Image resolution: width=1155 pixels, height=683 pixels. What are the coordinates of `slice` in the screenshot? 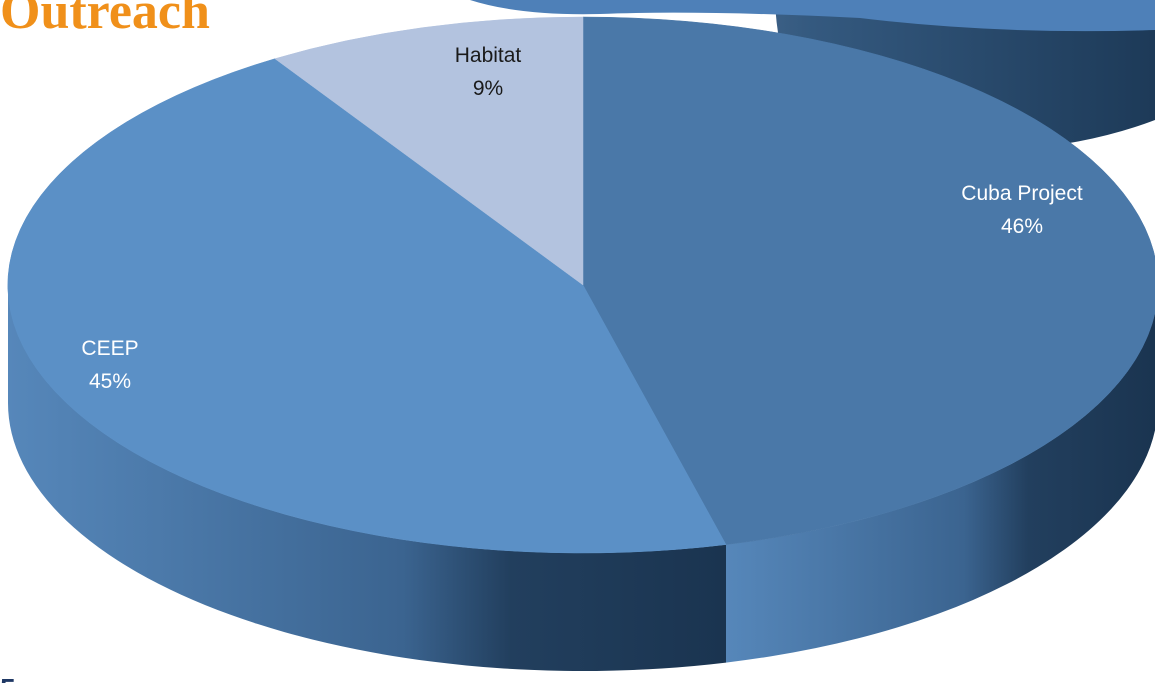 It's located at (429, 151).